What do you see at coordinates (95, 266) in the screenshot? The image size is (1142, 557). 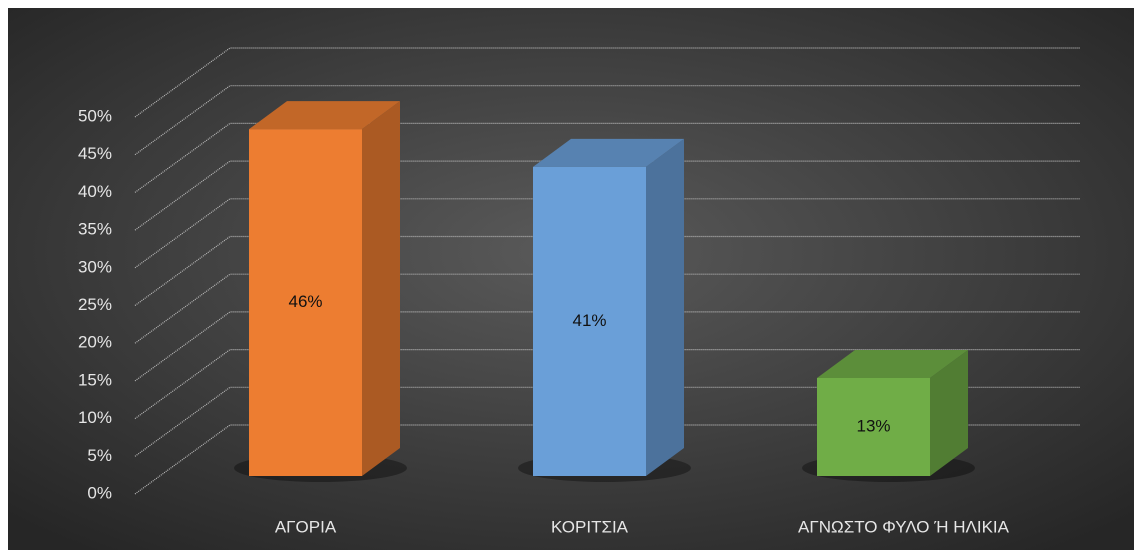 I see `y-tick-label: 30%` at bounding box center [95, 266].